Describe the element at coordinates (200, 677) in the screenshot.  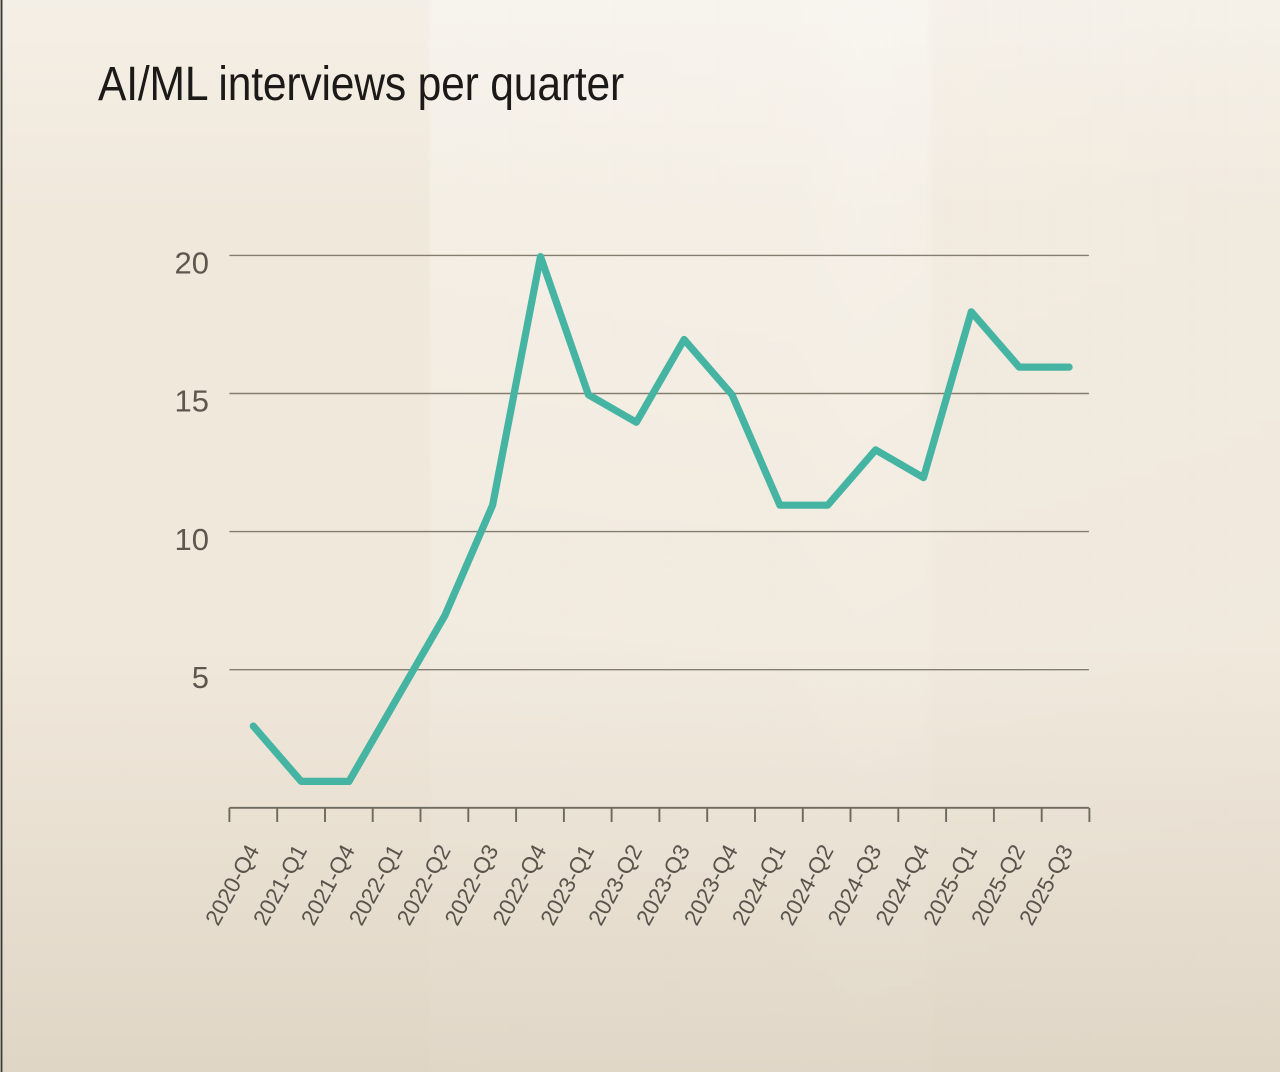
I see `svg-text: 5` at that location.